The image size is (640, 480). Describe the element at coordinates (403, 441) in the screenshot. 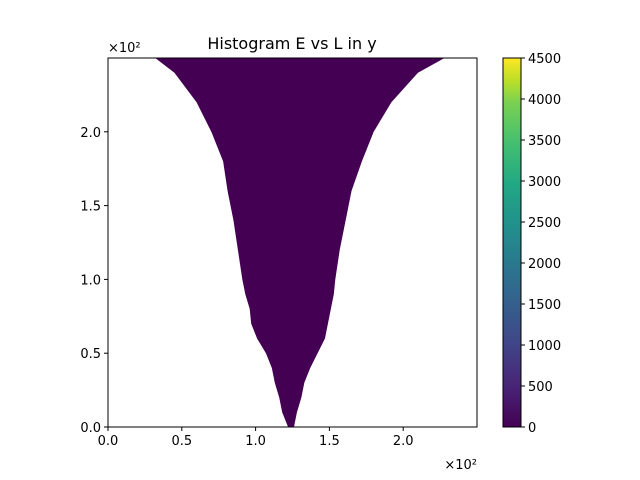

I see `x-tick-label: 2.0` at that location.